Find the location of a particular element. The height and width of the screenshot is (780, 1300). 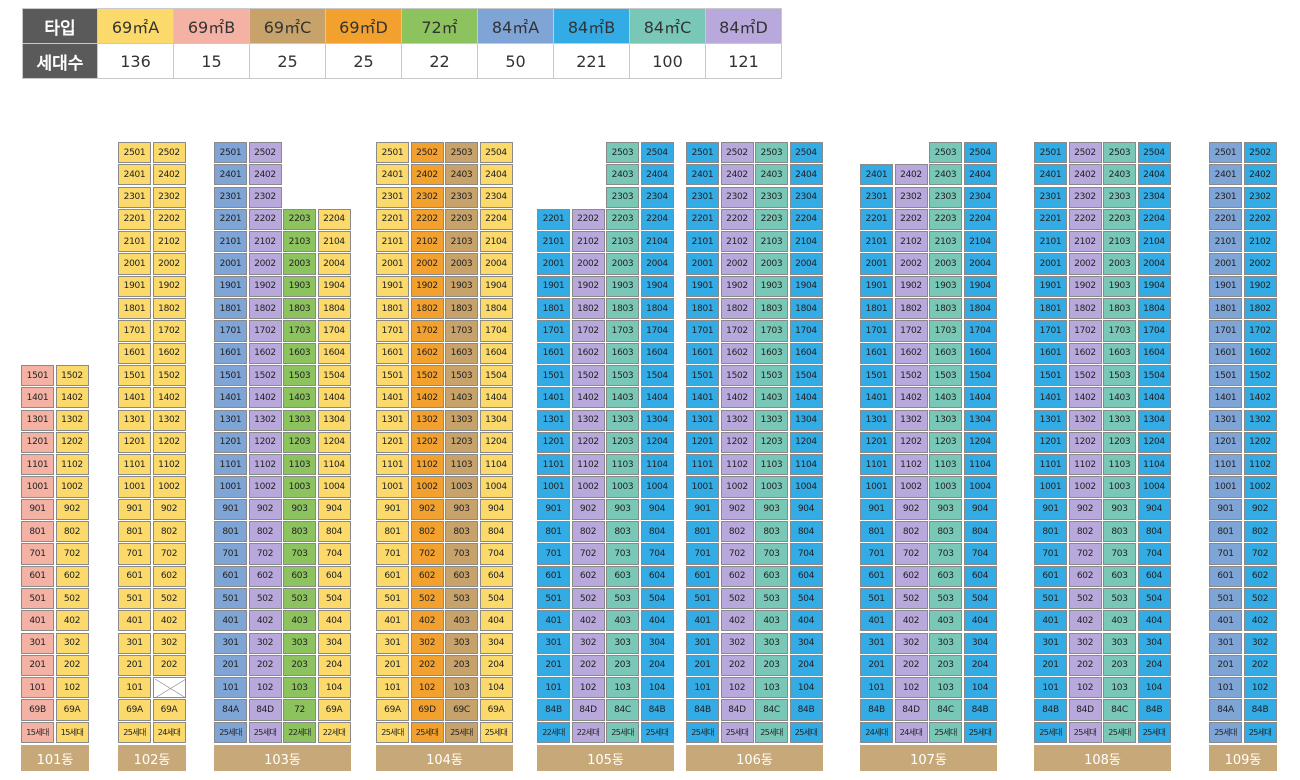

unit-cell: 801 is located at coordinates (1050, 532).